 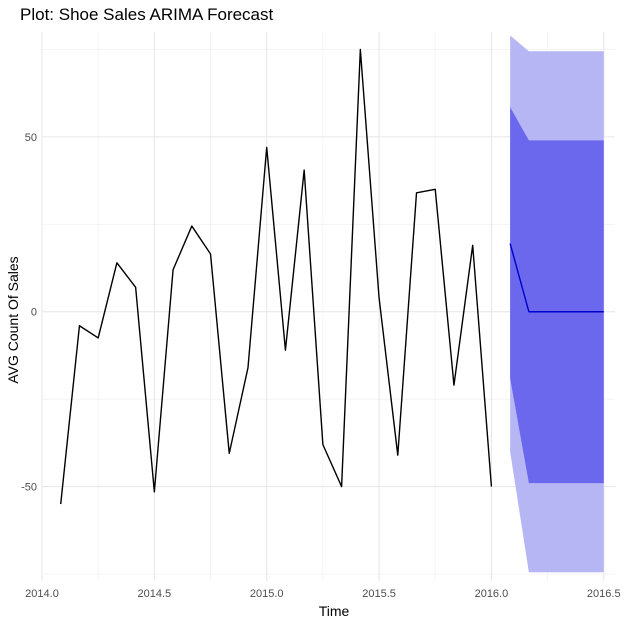 I want to click on x-tick-label: 2014.5, so click(x=155, y=594).